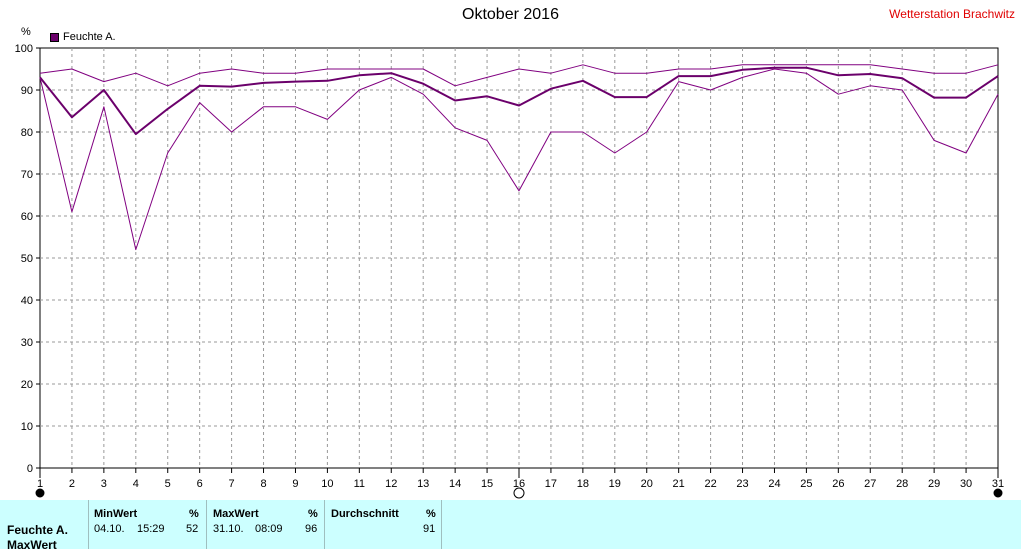  Describe the element at coordinates (423, 484) in the screenshot. I see `x-tick-label: 13` at that location.